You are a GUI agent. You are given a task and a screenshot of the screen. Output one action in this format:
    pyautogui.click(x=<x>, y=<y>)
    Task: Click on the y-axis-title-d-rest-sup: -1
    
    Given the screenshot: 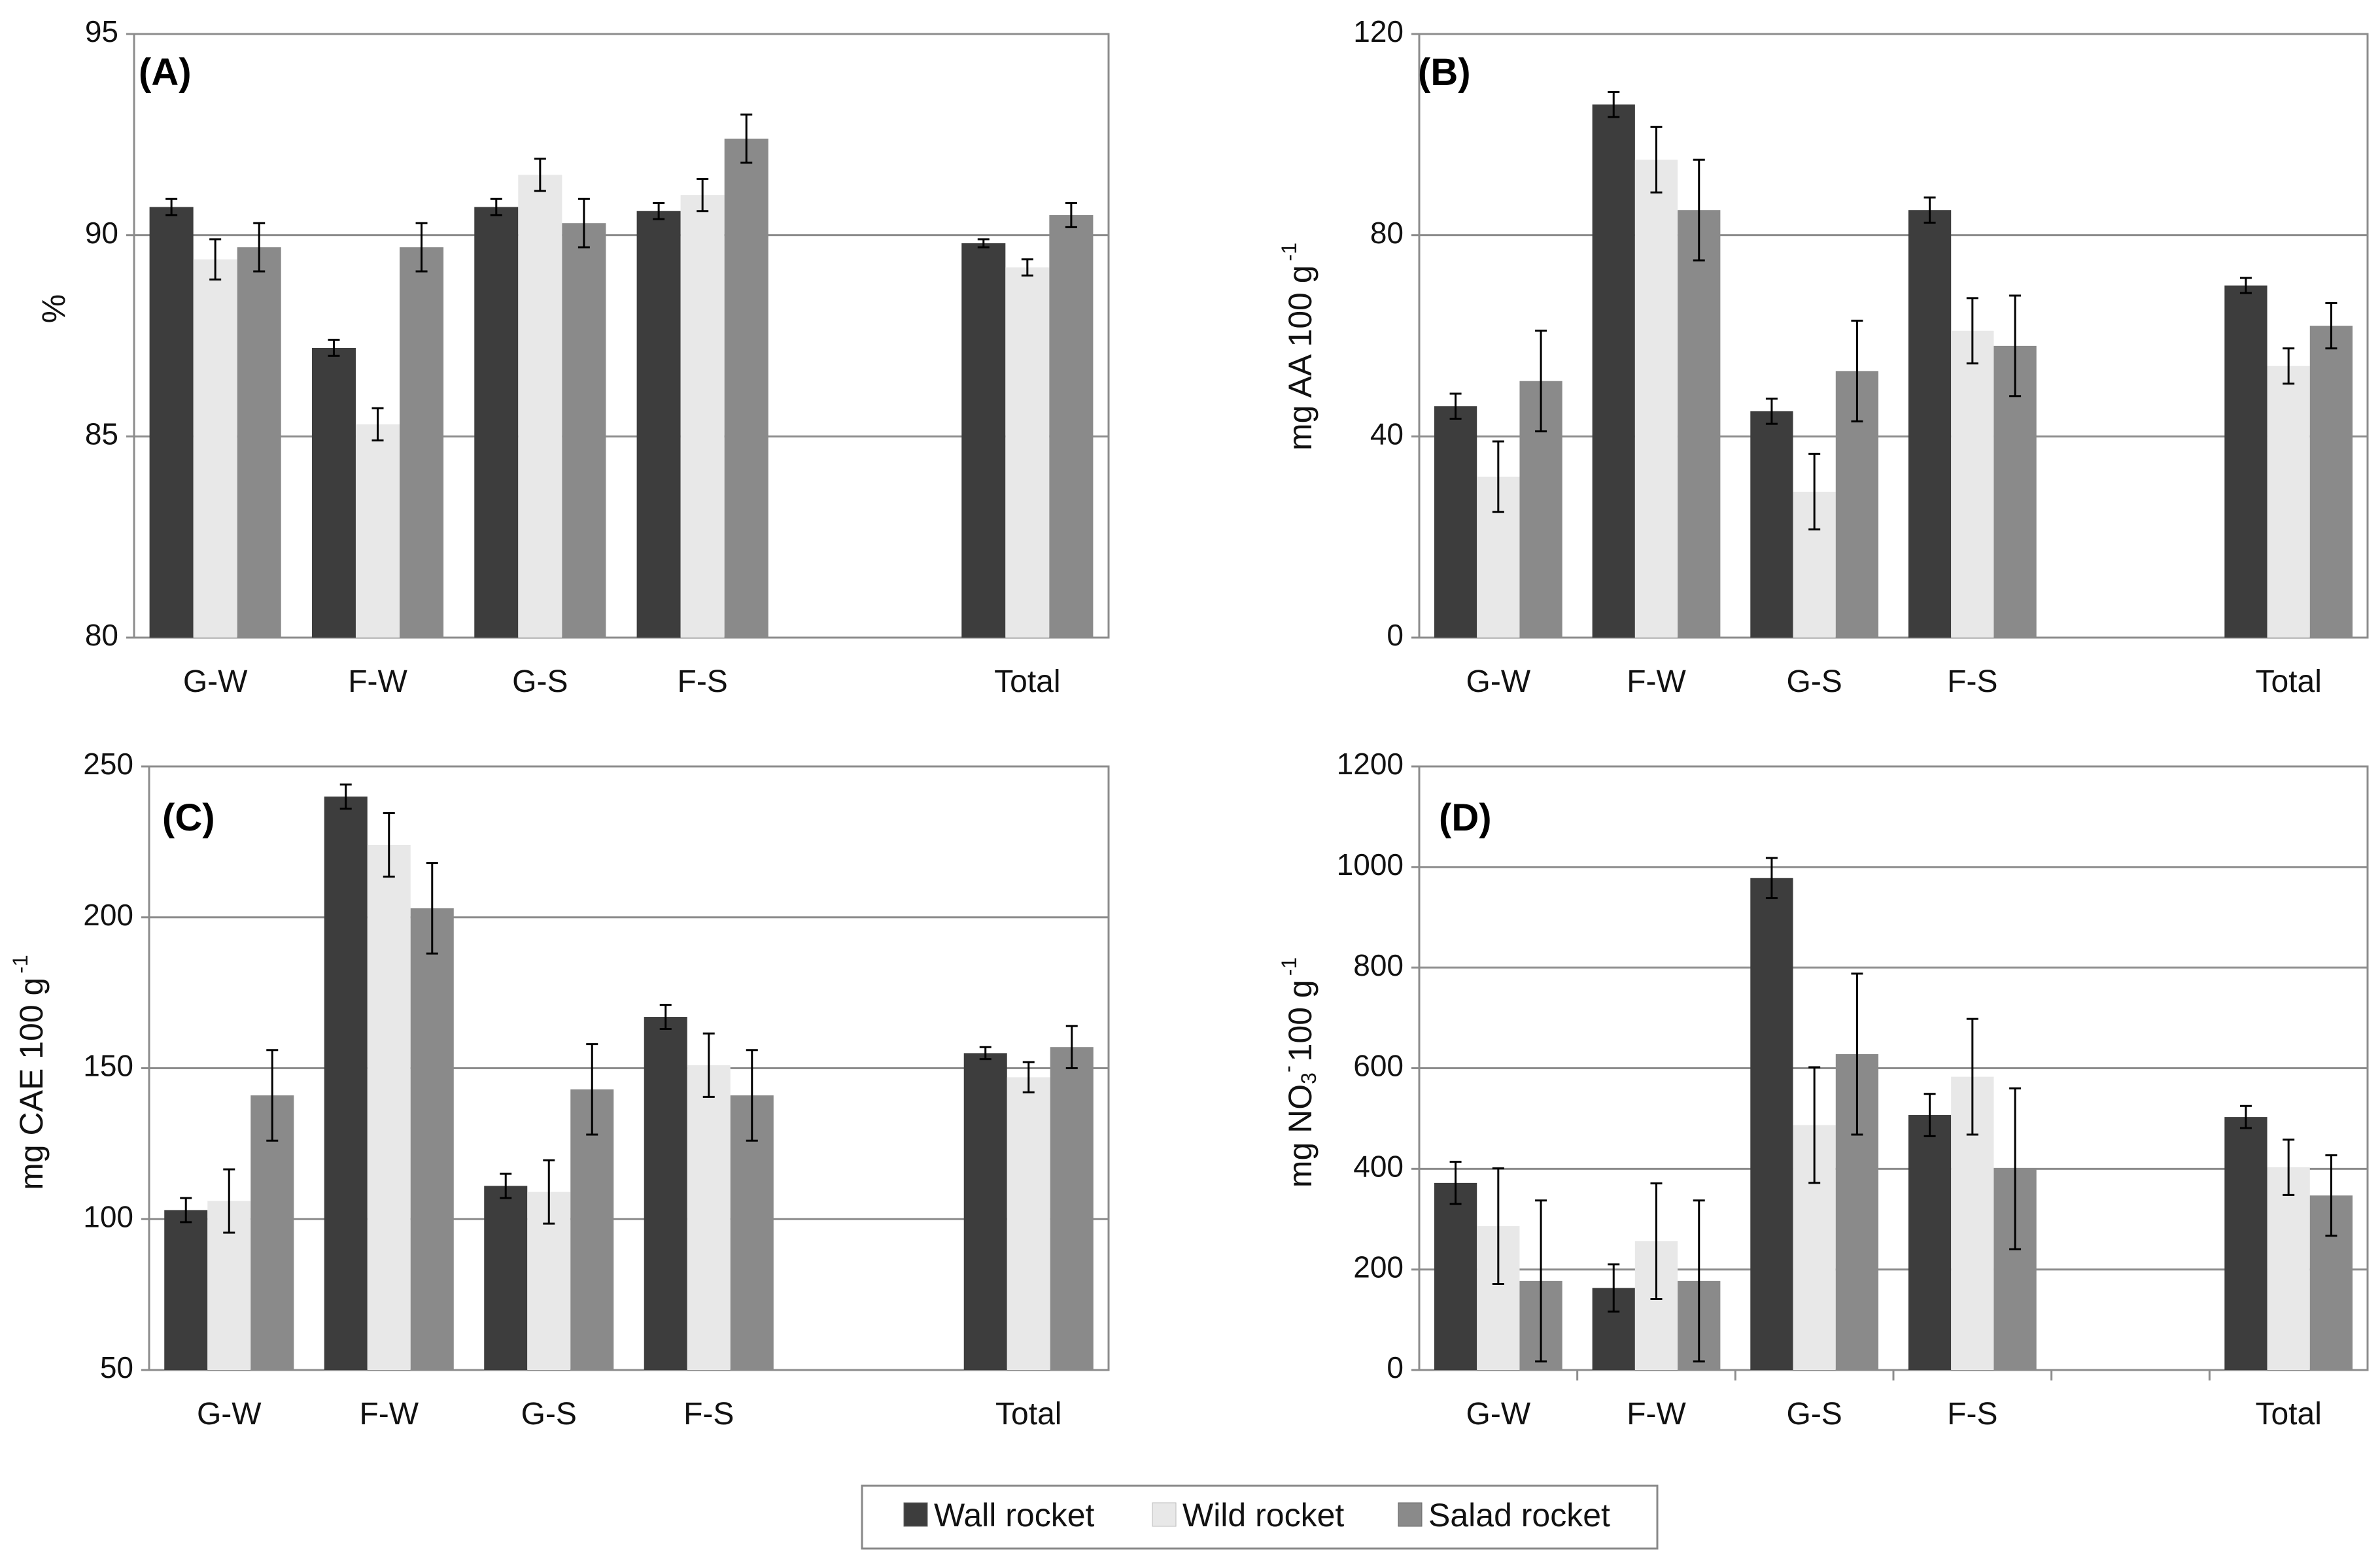 What is the action you would take?
    pyautogui.click(x=1289, y=967)
    